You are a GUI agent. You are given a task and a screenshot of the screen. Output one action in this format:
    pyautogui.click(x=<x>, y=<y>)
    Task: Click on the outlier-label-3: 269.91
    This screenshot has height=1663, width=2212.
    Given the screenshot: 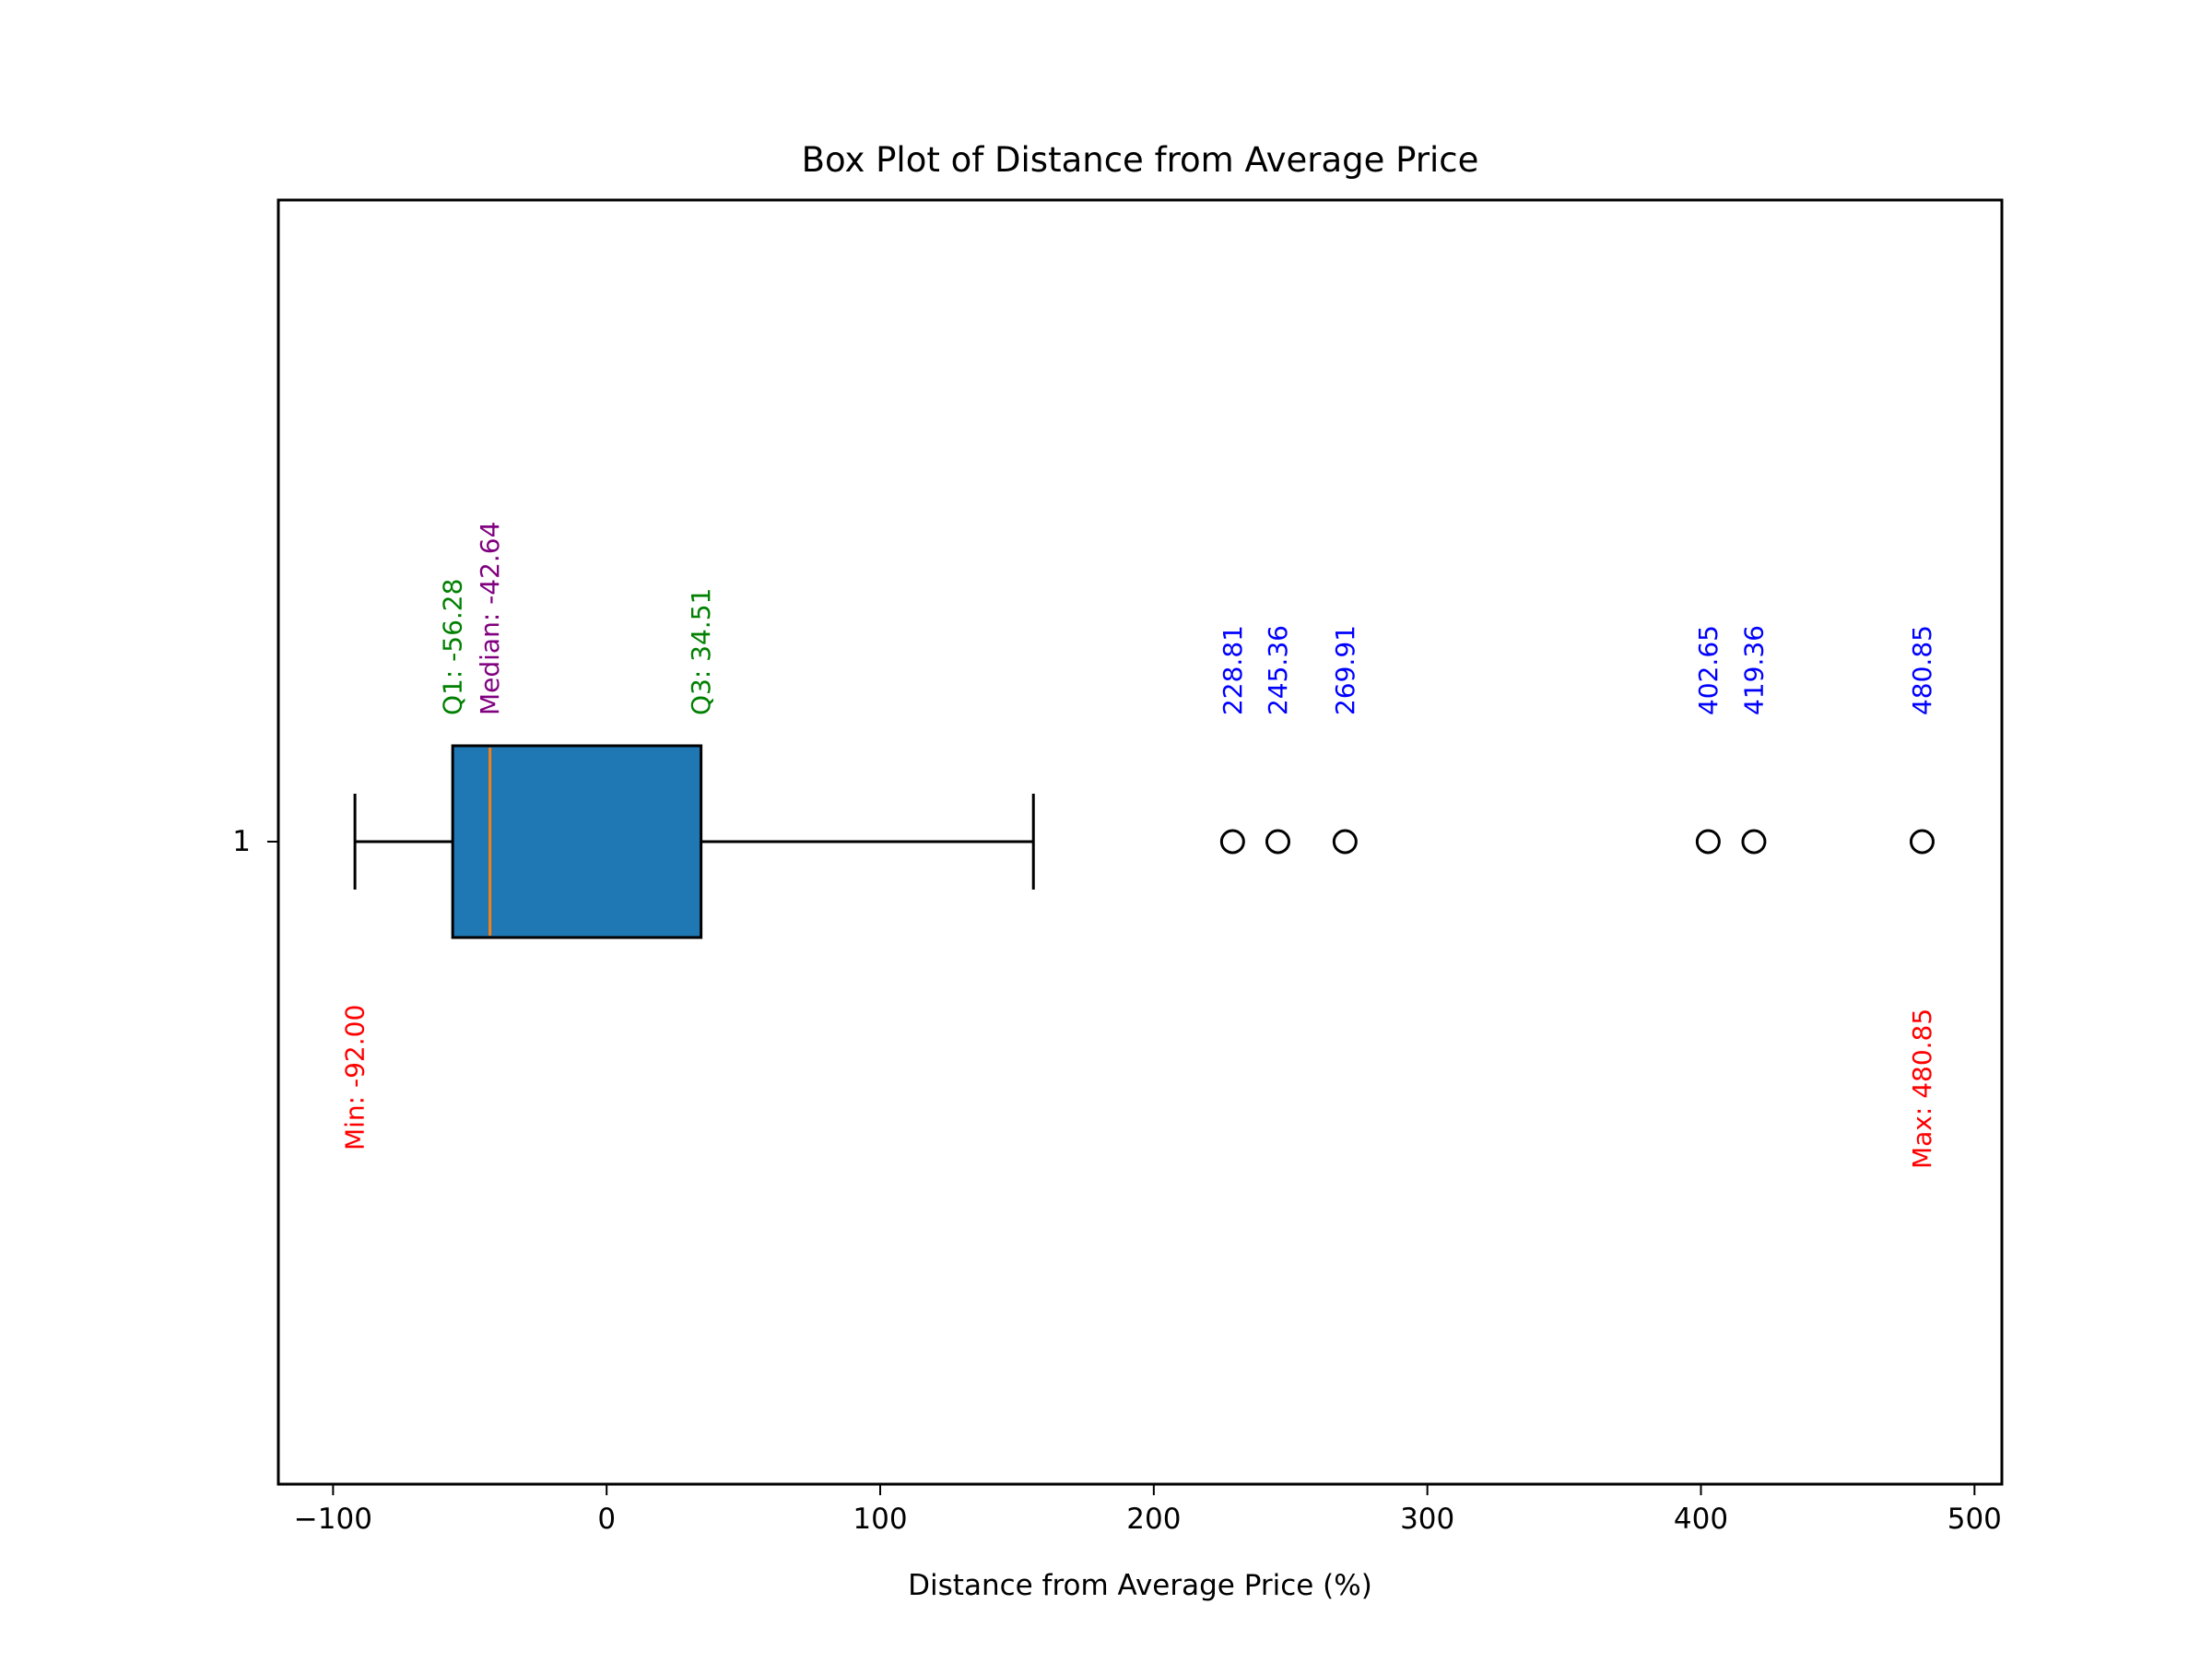 What is the action you would take?
    pyautogui.click(x=1345, y=670)
    